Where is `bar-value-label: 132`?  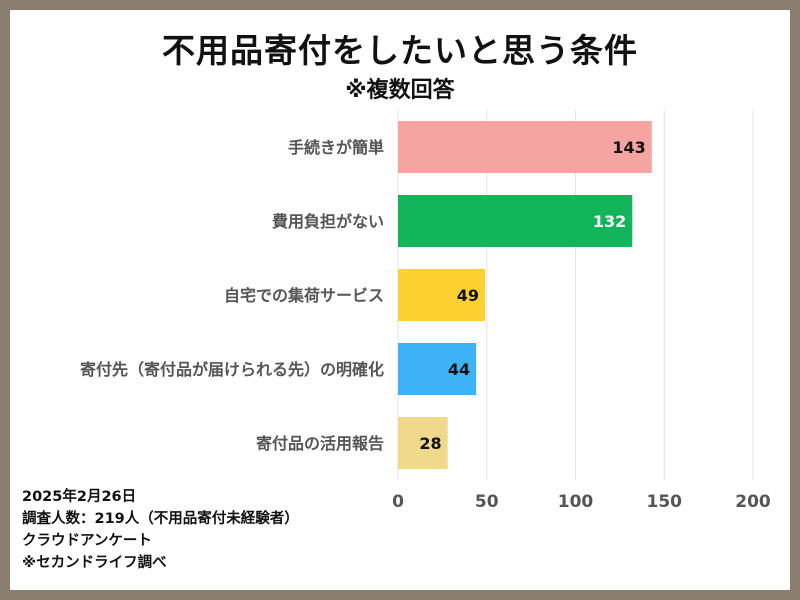 bar-value-label: 132 is located at coordinates (609, 221).